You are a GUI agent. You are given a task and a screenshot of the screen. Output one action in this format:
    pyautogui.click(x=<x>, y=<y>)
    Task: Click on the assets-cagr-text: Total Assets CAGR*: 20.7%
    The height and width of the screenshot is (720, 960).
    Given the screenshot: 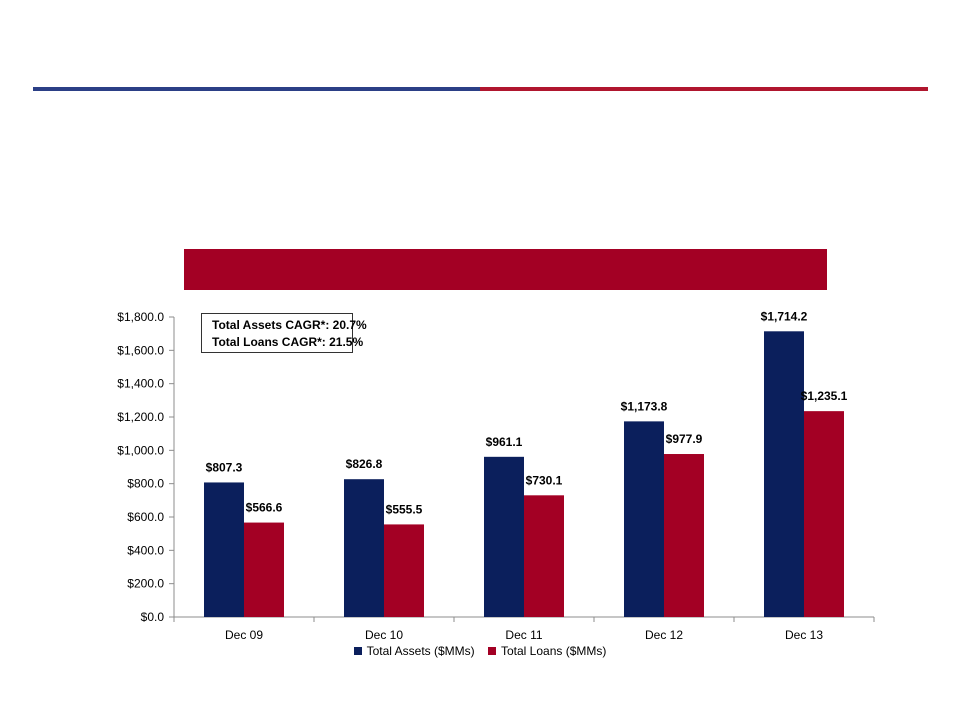 What is the action you would take?
    pyautogui.click(x=289, y=325)
    